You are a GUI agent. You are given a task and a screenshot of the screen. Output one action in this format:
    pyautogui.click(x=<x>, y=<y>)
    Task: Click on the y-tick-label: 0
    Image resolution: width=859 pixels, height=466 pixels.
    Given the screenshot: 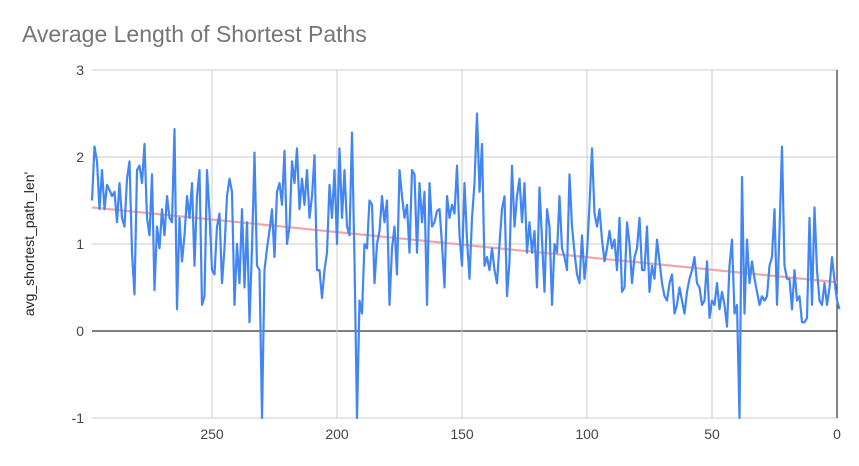 What is the action you would take?
    pyautogui.click(x=80, y=331)
    